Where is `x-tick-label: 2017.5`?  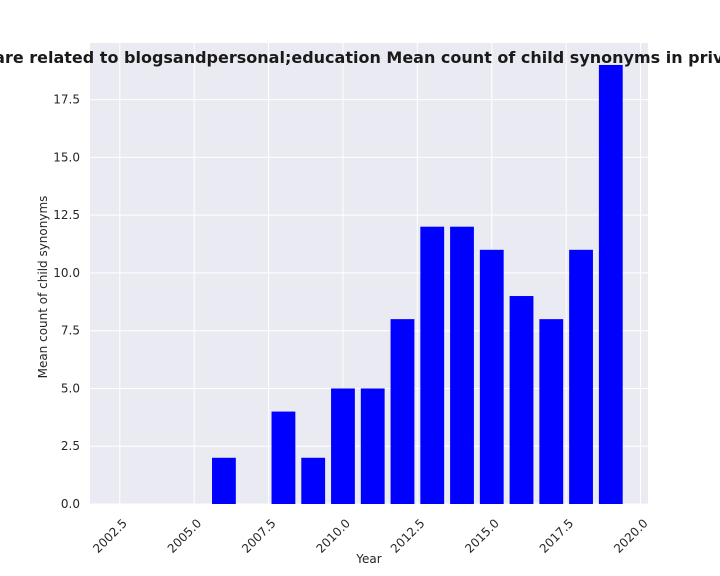 x-tick-label: 2017.5 is located at coordinates (557, 536).